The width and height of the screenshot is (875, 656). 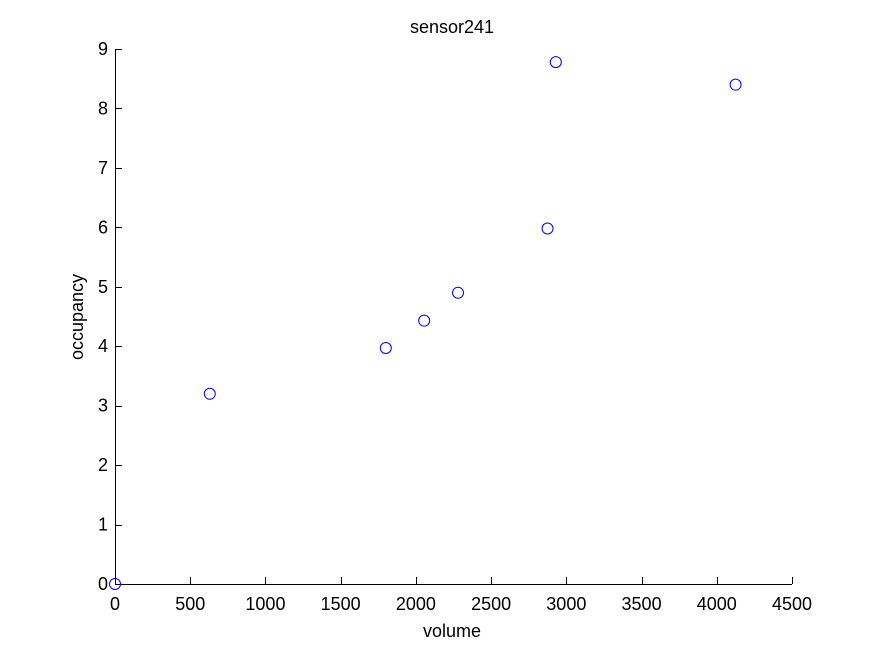 I want to click on y-tick-label: 7, so click(x=103, y=168).